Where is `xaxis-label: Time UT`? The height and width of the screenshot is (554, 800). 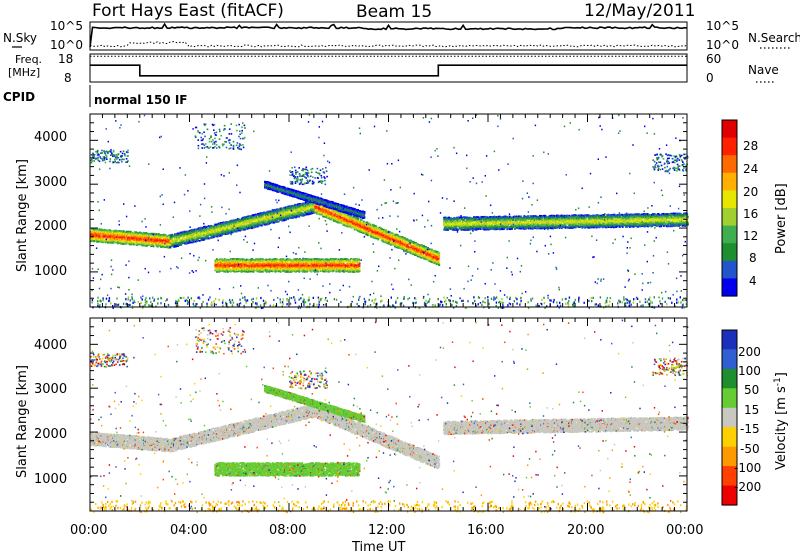 xaxis-label: Time UT is located at coordinates (378, 547).